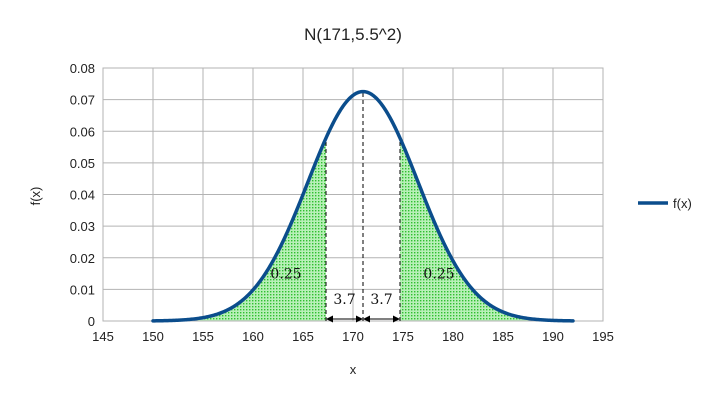 Image resolution: width=712 pixels, height=404 pixels. What do you see at coordinates (82, 258) in the screenshot?
I see `y-tick-label-2: 0.02` at bounding box center [82, 258].